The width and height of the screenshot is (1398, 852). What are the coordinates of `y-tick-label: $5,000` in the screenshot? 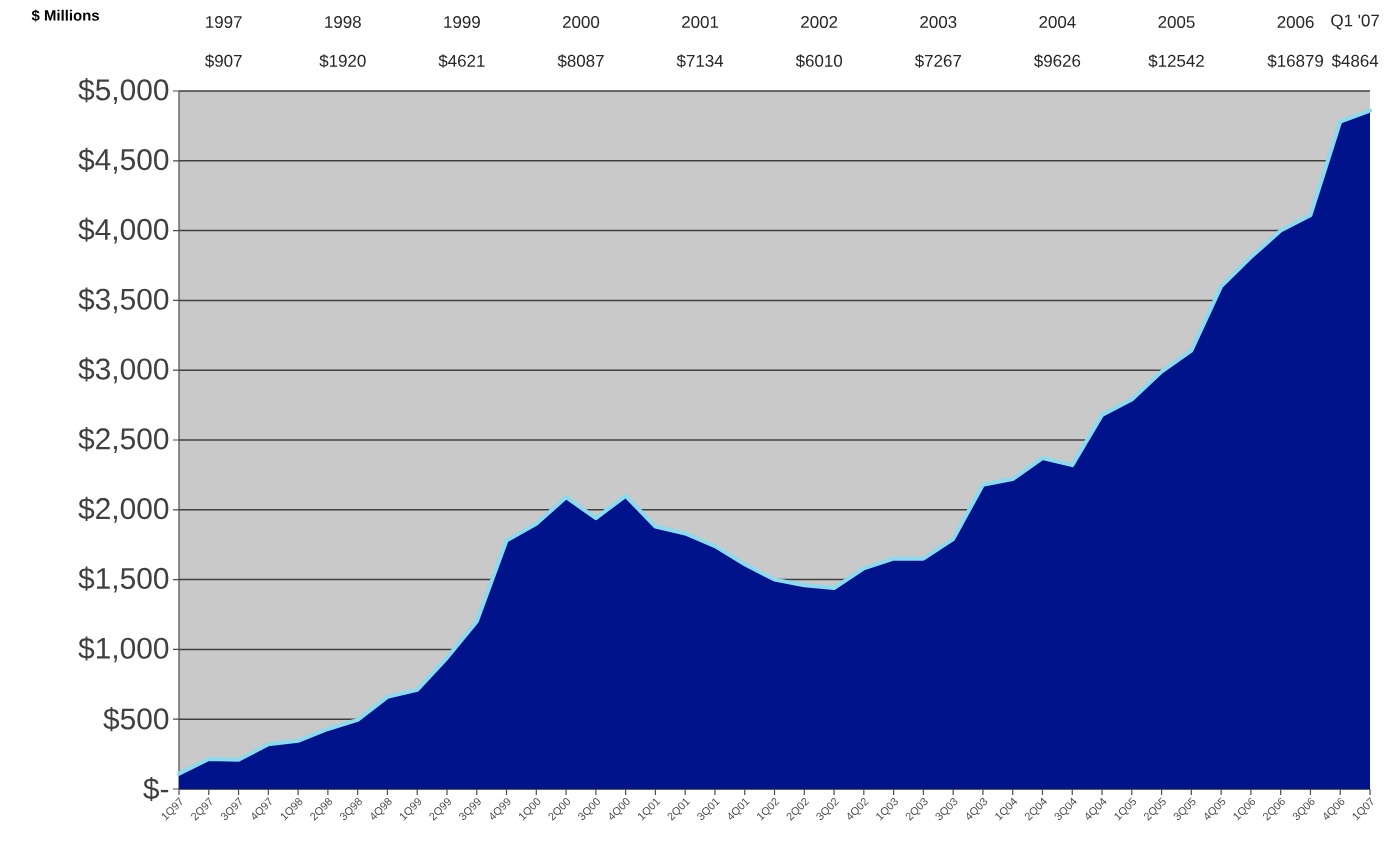 It's located at (123, 91).